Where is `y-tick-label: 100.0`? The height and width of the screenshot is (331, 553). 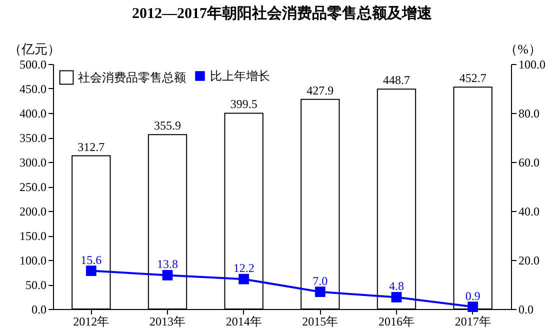 y-tick-label: 100.0 is located at coordinates (33, 261).